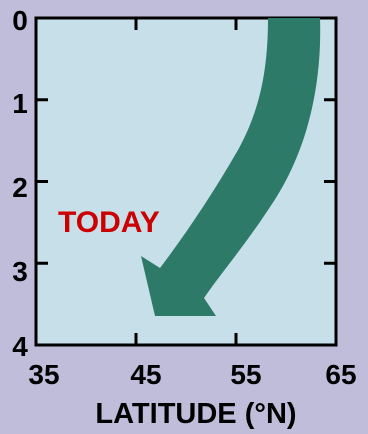 This screenshot has height=434, width=368. I want to click on x-tick-label-35: 35, so click(43, 374).